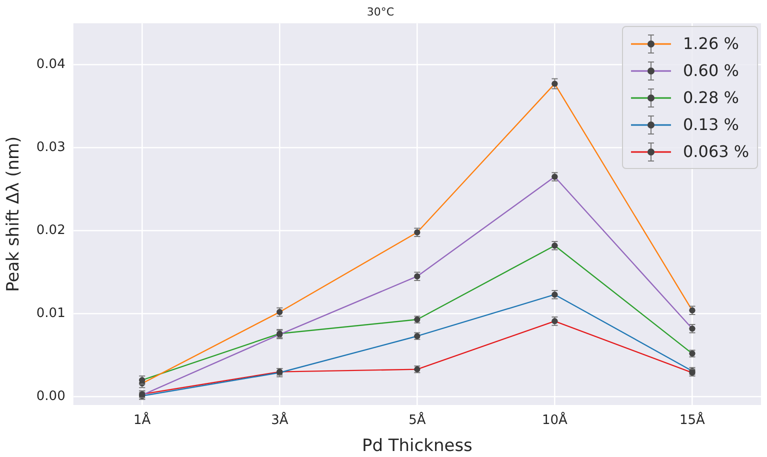 The width and height of the screenshot is (767, 457). What do you see at coordinates (51, 148) in the screenshot?
I see `y-tick-label: 0.03` at bounding box center [51, 148].